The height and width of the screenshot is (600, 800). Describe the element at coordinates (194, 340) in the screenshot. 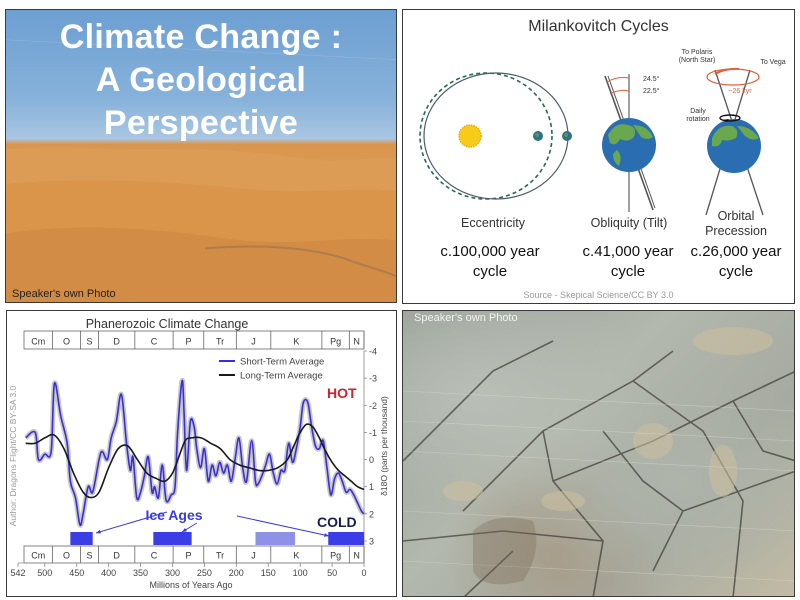

I see `period-bar-top` at that location.